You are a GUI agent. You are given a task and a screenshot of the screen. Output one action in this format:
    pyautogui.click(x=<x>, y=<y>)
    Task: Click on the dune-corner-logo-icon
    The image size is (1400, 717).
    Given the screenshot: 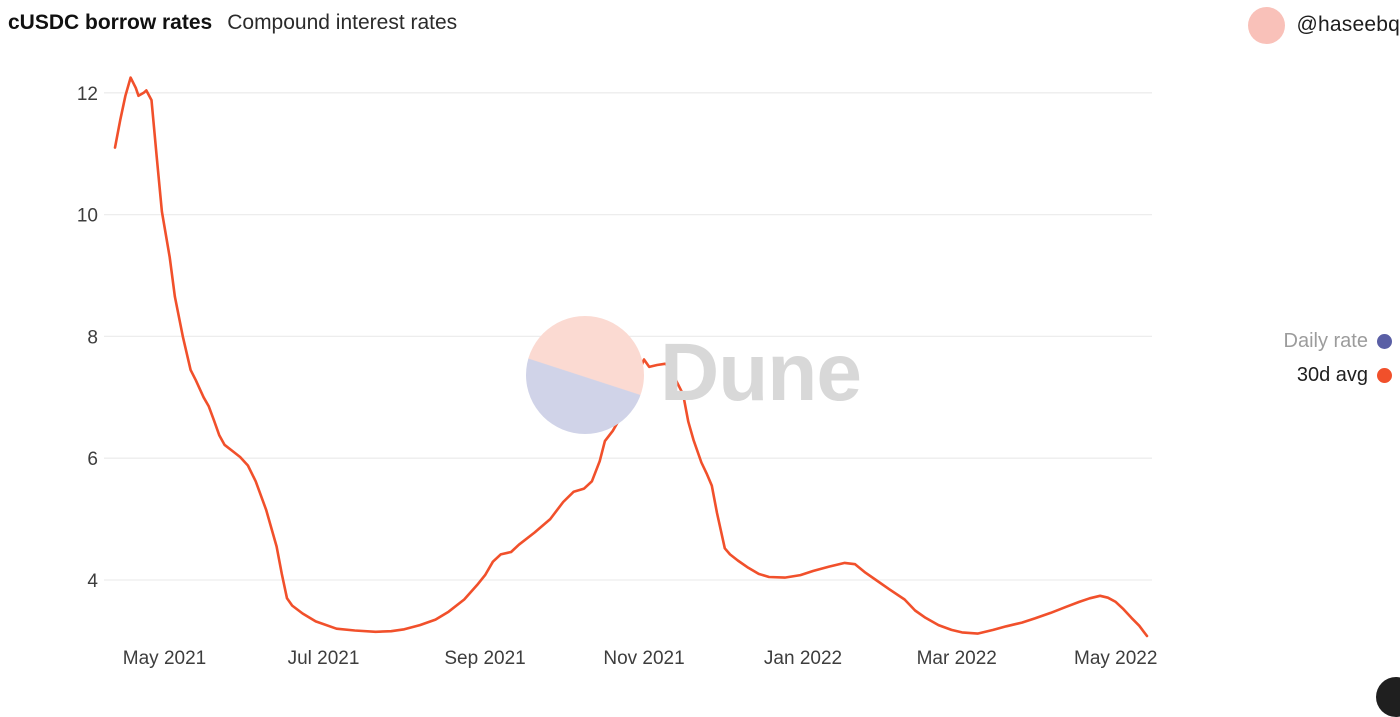 What is the action you would take?
    pyautogui.click(x=1388, y=697)
    